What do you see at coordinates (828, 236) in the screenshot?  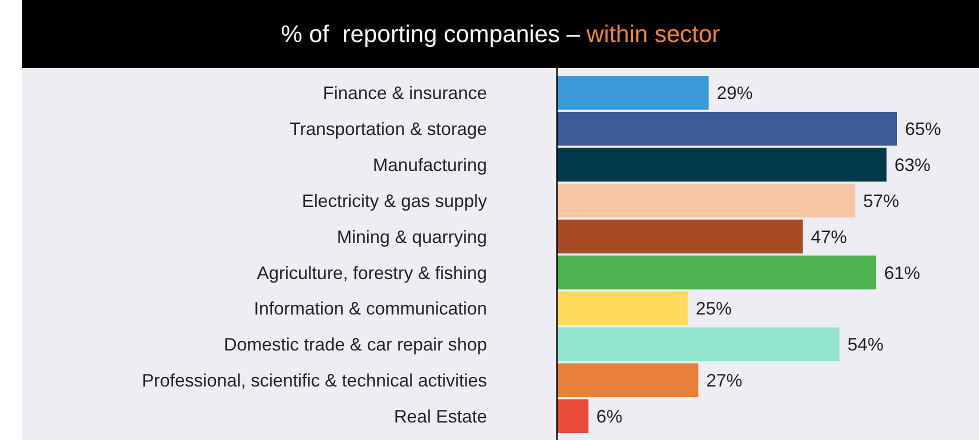 I see `data-label: 47%` at bounding box center [828, 236].